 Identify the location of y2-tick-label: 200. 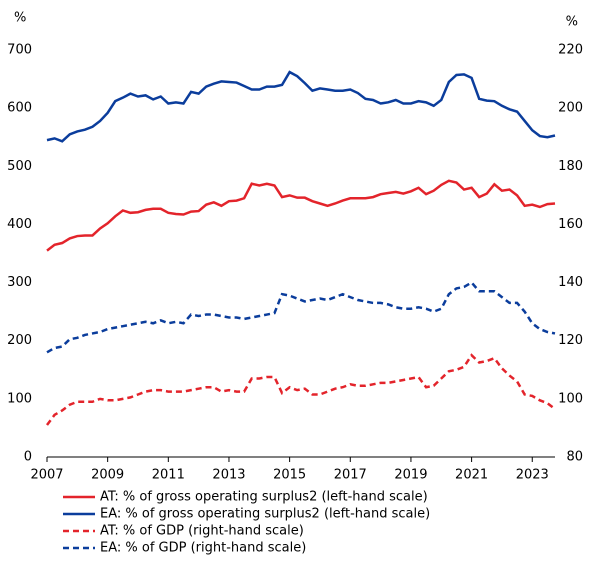
(570, 108).